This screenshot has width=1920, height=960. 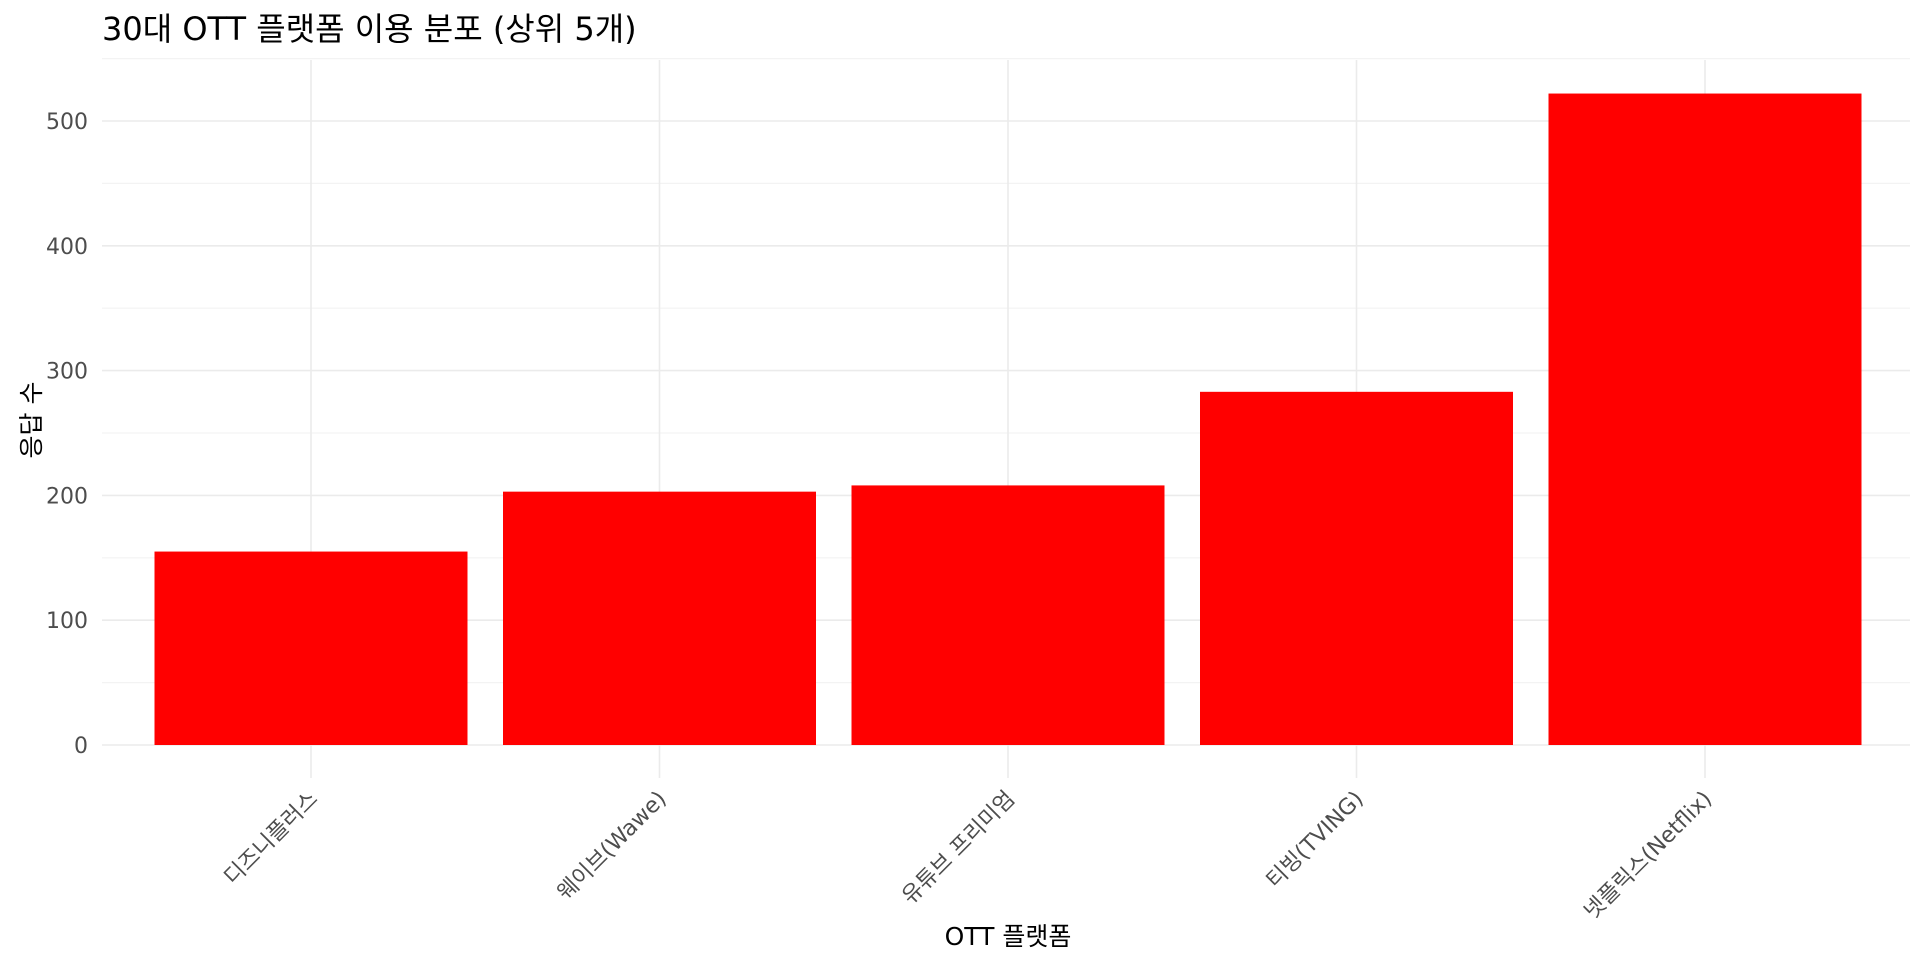 I want to click on chart-title: 30대 OTT 플랫폼 이용 분포 (상위 5개), so click(x=369, y=29).